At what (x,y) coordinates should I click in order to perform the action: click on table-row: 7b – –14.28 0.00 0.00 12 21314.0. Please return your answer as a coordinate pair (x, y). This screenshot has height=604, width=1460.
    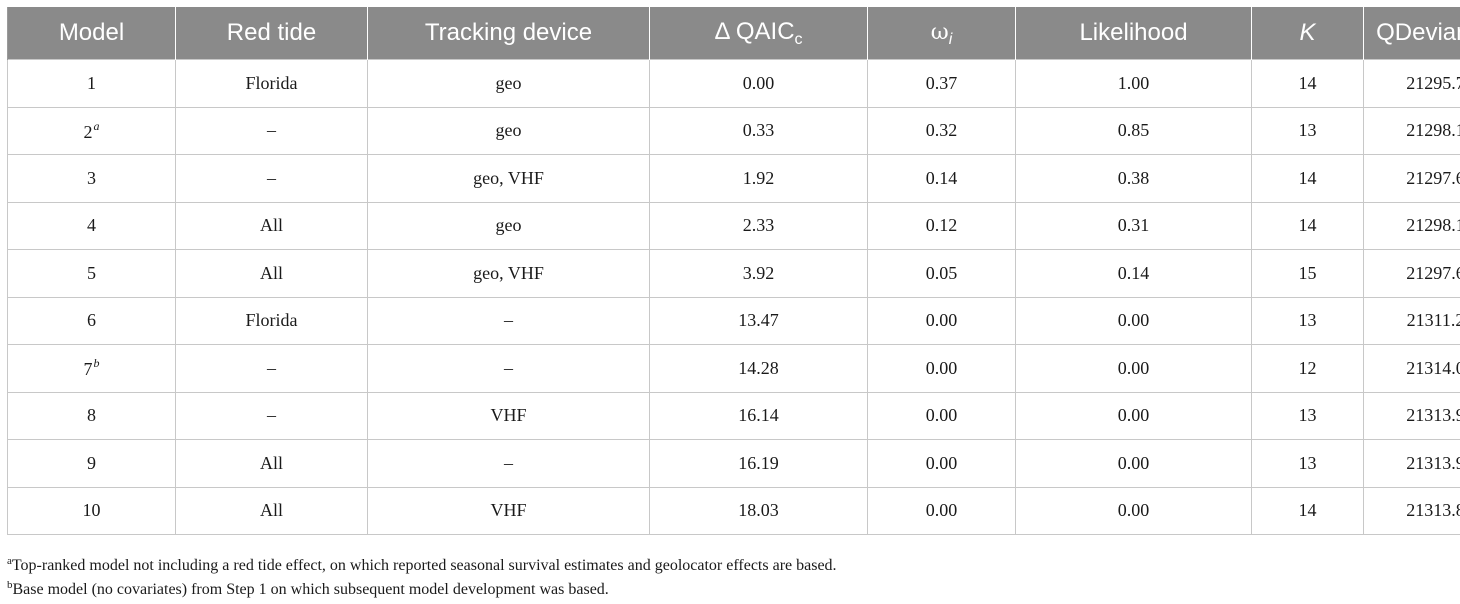
    Looking at the image, I should click on (733, 368).